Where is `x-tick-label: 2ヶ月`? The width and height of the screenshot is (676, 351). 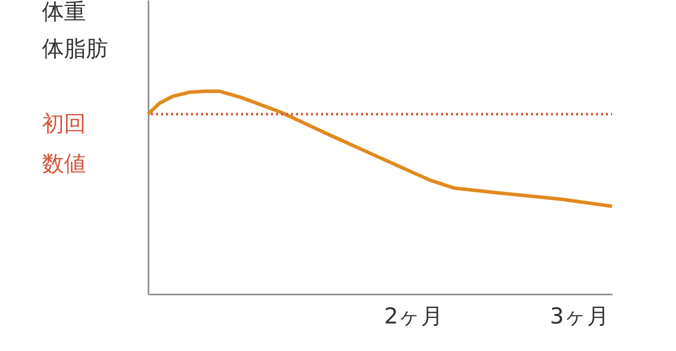
x-tick-label: 2ヶ月 is located at coordinates (414, 317).